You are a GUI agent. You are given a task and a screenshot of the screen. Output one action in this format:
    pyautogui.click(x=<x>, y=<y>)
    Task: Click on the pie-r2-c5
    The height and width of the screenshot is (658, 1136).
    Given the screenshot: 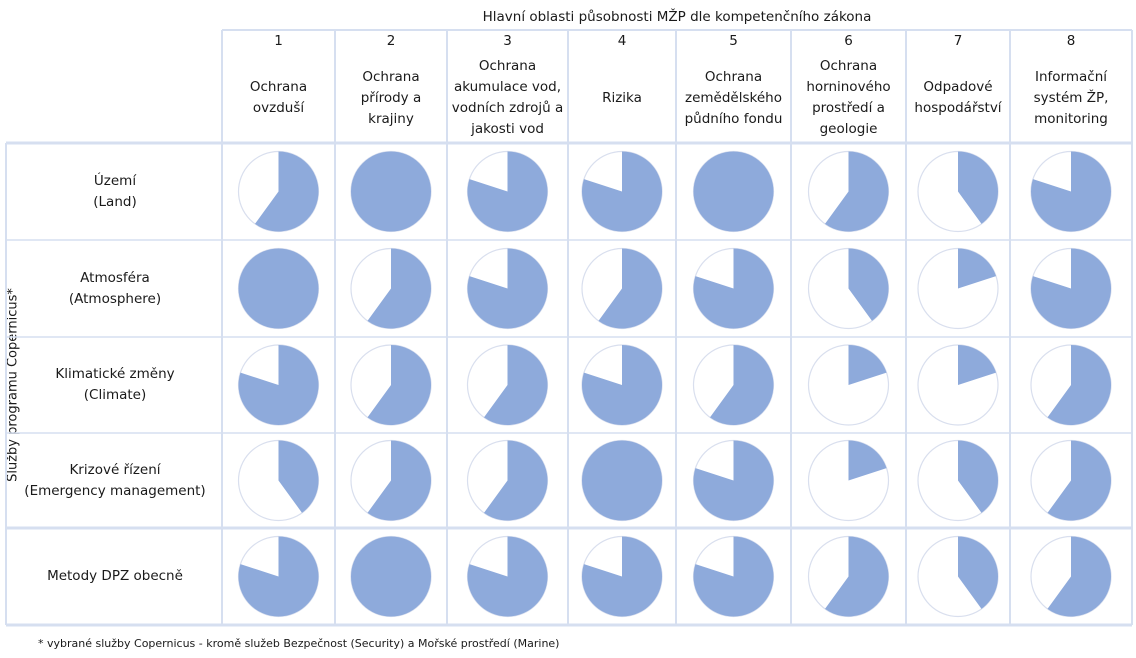 What is the action you would take?
    pyautogui.click(x=733, y=288)
    